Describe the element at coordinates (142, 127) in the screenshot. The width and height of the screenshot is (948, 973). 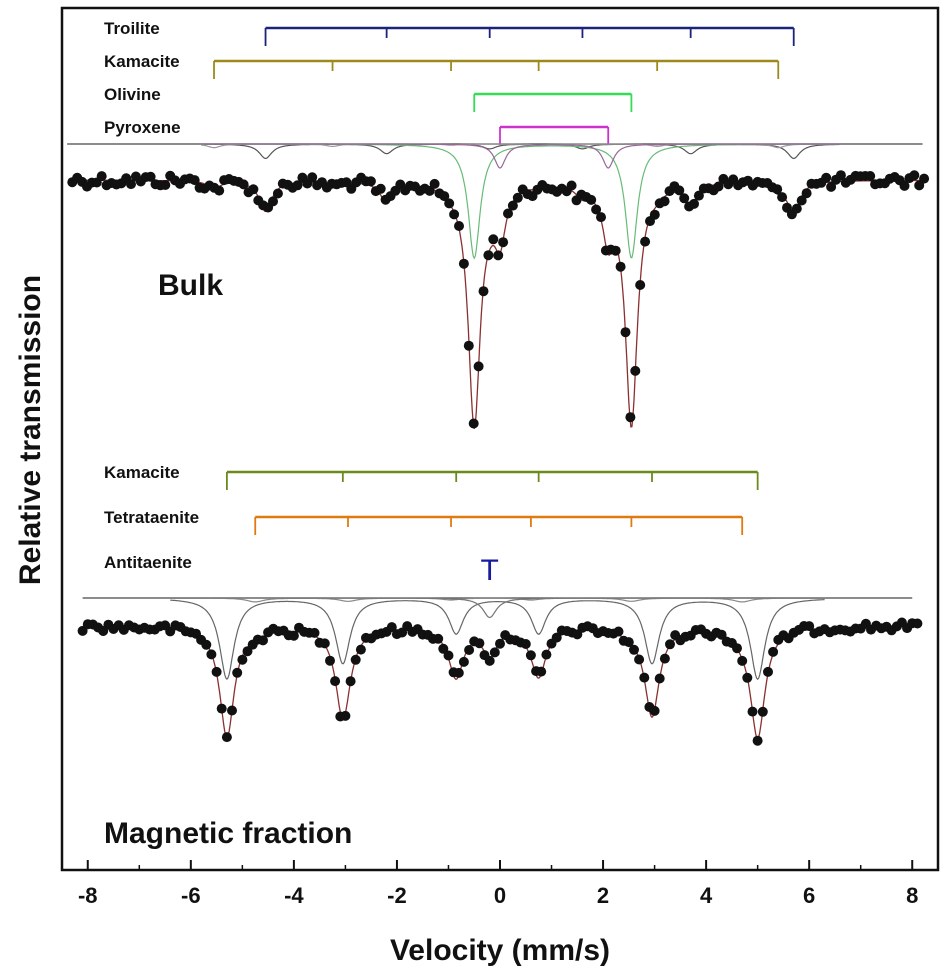
I see `phase-label: Pyroxene` at that location.